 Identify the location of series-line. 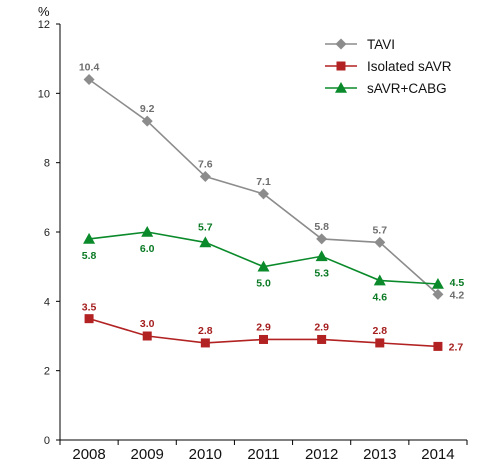
(263, 258).